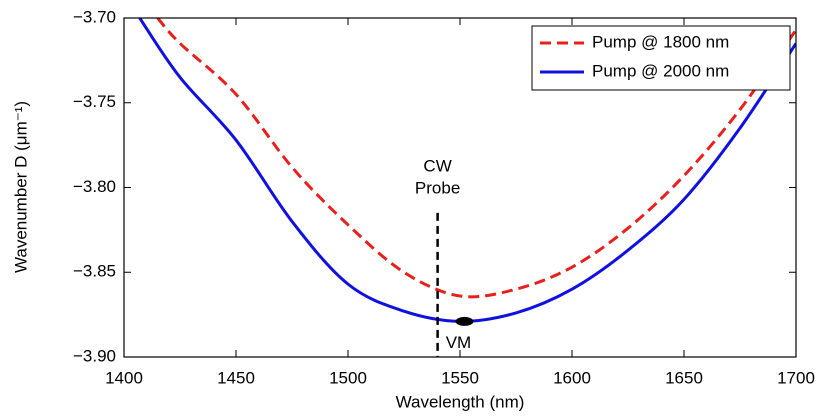 The width and height of the screenshot is (830, 416). I want to click on y-tick-label: −3.75, so click(94, 101).